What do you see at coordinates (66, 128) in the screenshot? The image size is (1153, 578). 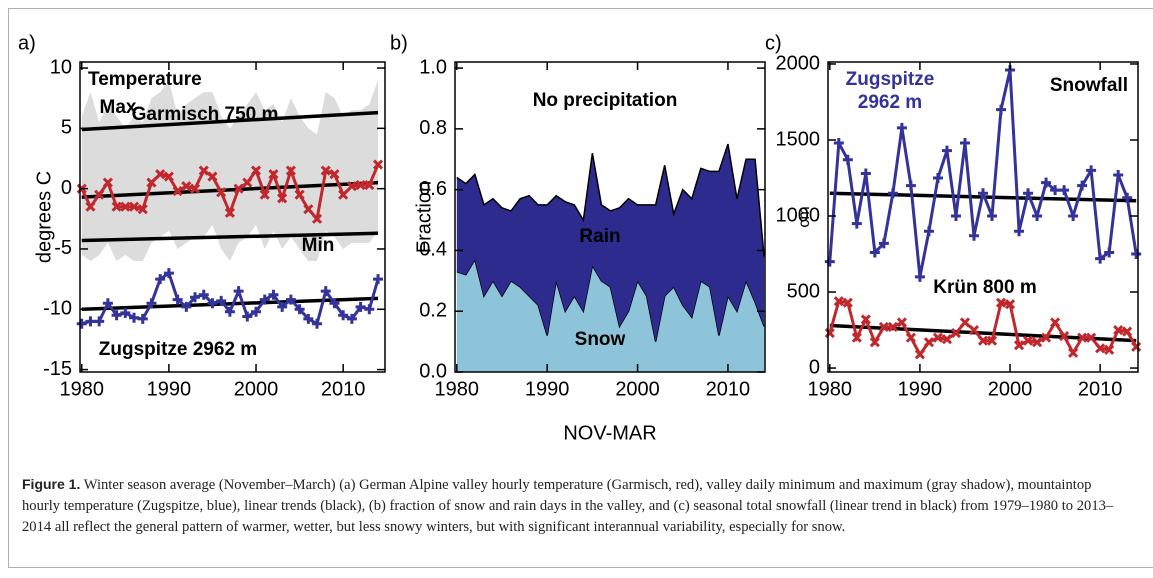 I see `y-tick-label: 5` at bounding box center [66, 128].